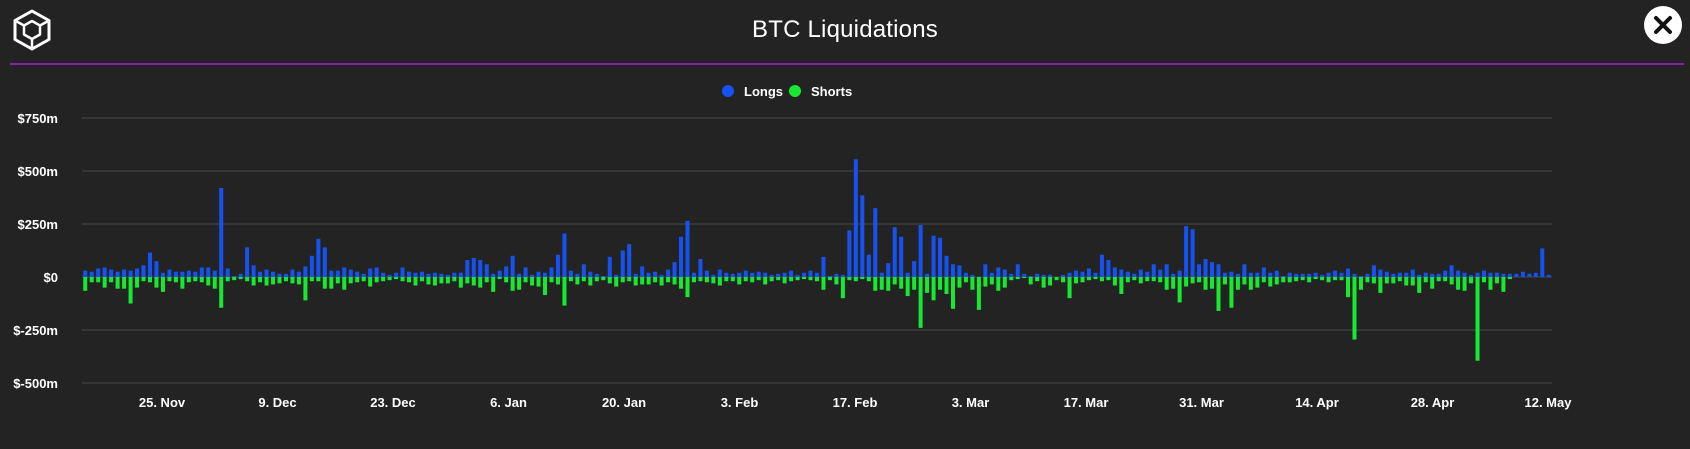  Describe the element at coordinates (1663, 25) in the screenshot. I see `close-button` at that location.